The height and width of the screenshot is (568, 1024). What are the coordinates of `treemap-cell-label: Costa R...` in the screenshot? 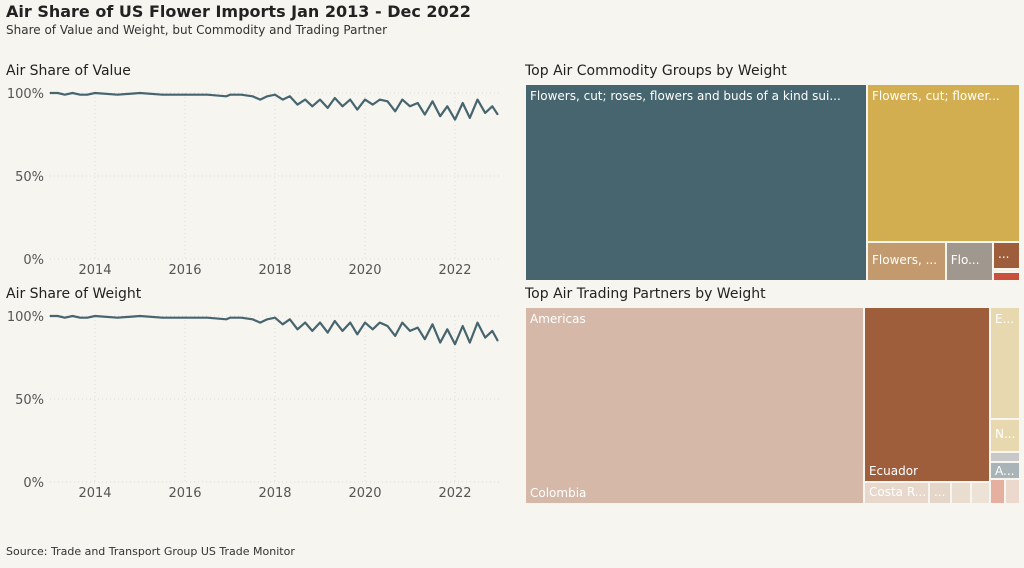 It's located at (897, 491).